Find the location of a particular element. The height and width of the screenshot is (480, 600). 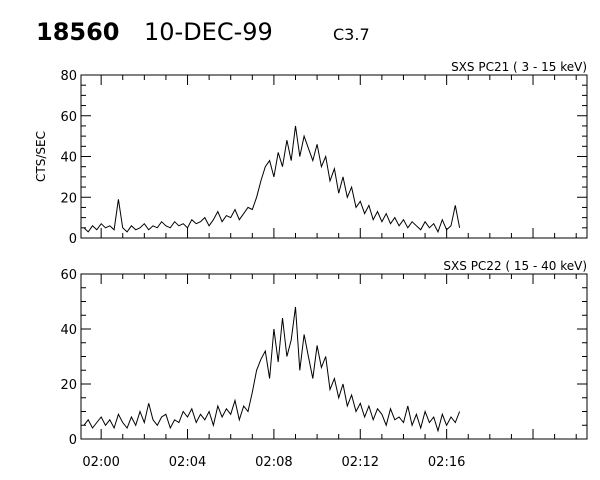

x-tick-label: 02:08 is located at coordinates (273, 462).